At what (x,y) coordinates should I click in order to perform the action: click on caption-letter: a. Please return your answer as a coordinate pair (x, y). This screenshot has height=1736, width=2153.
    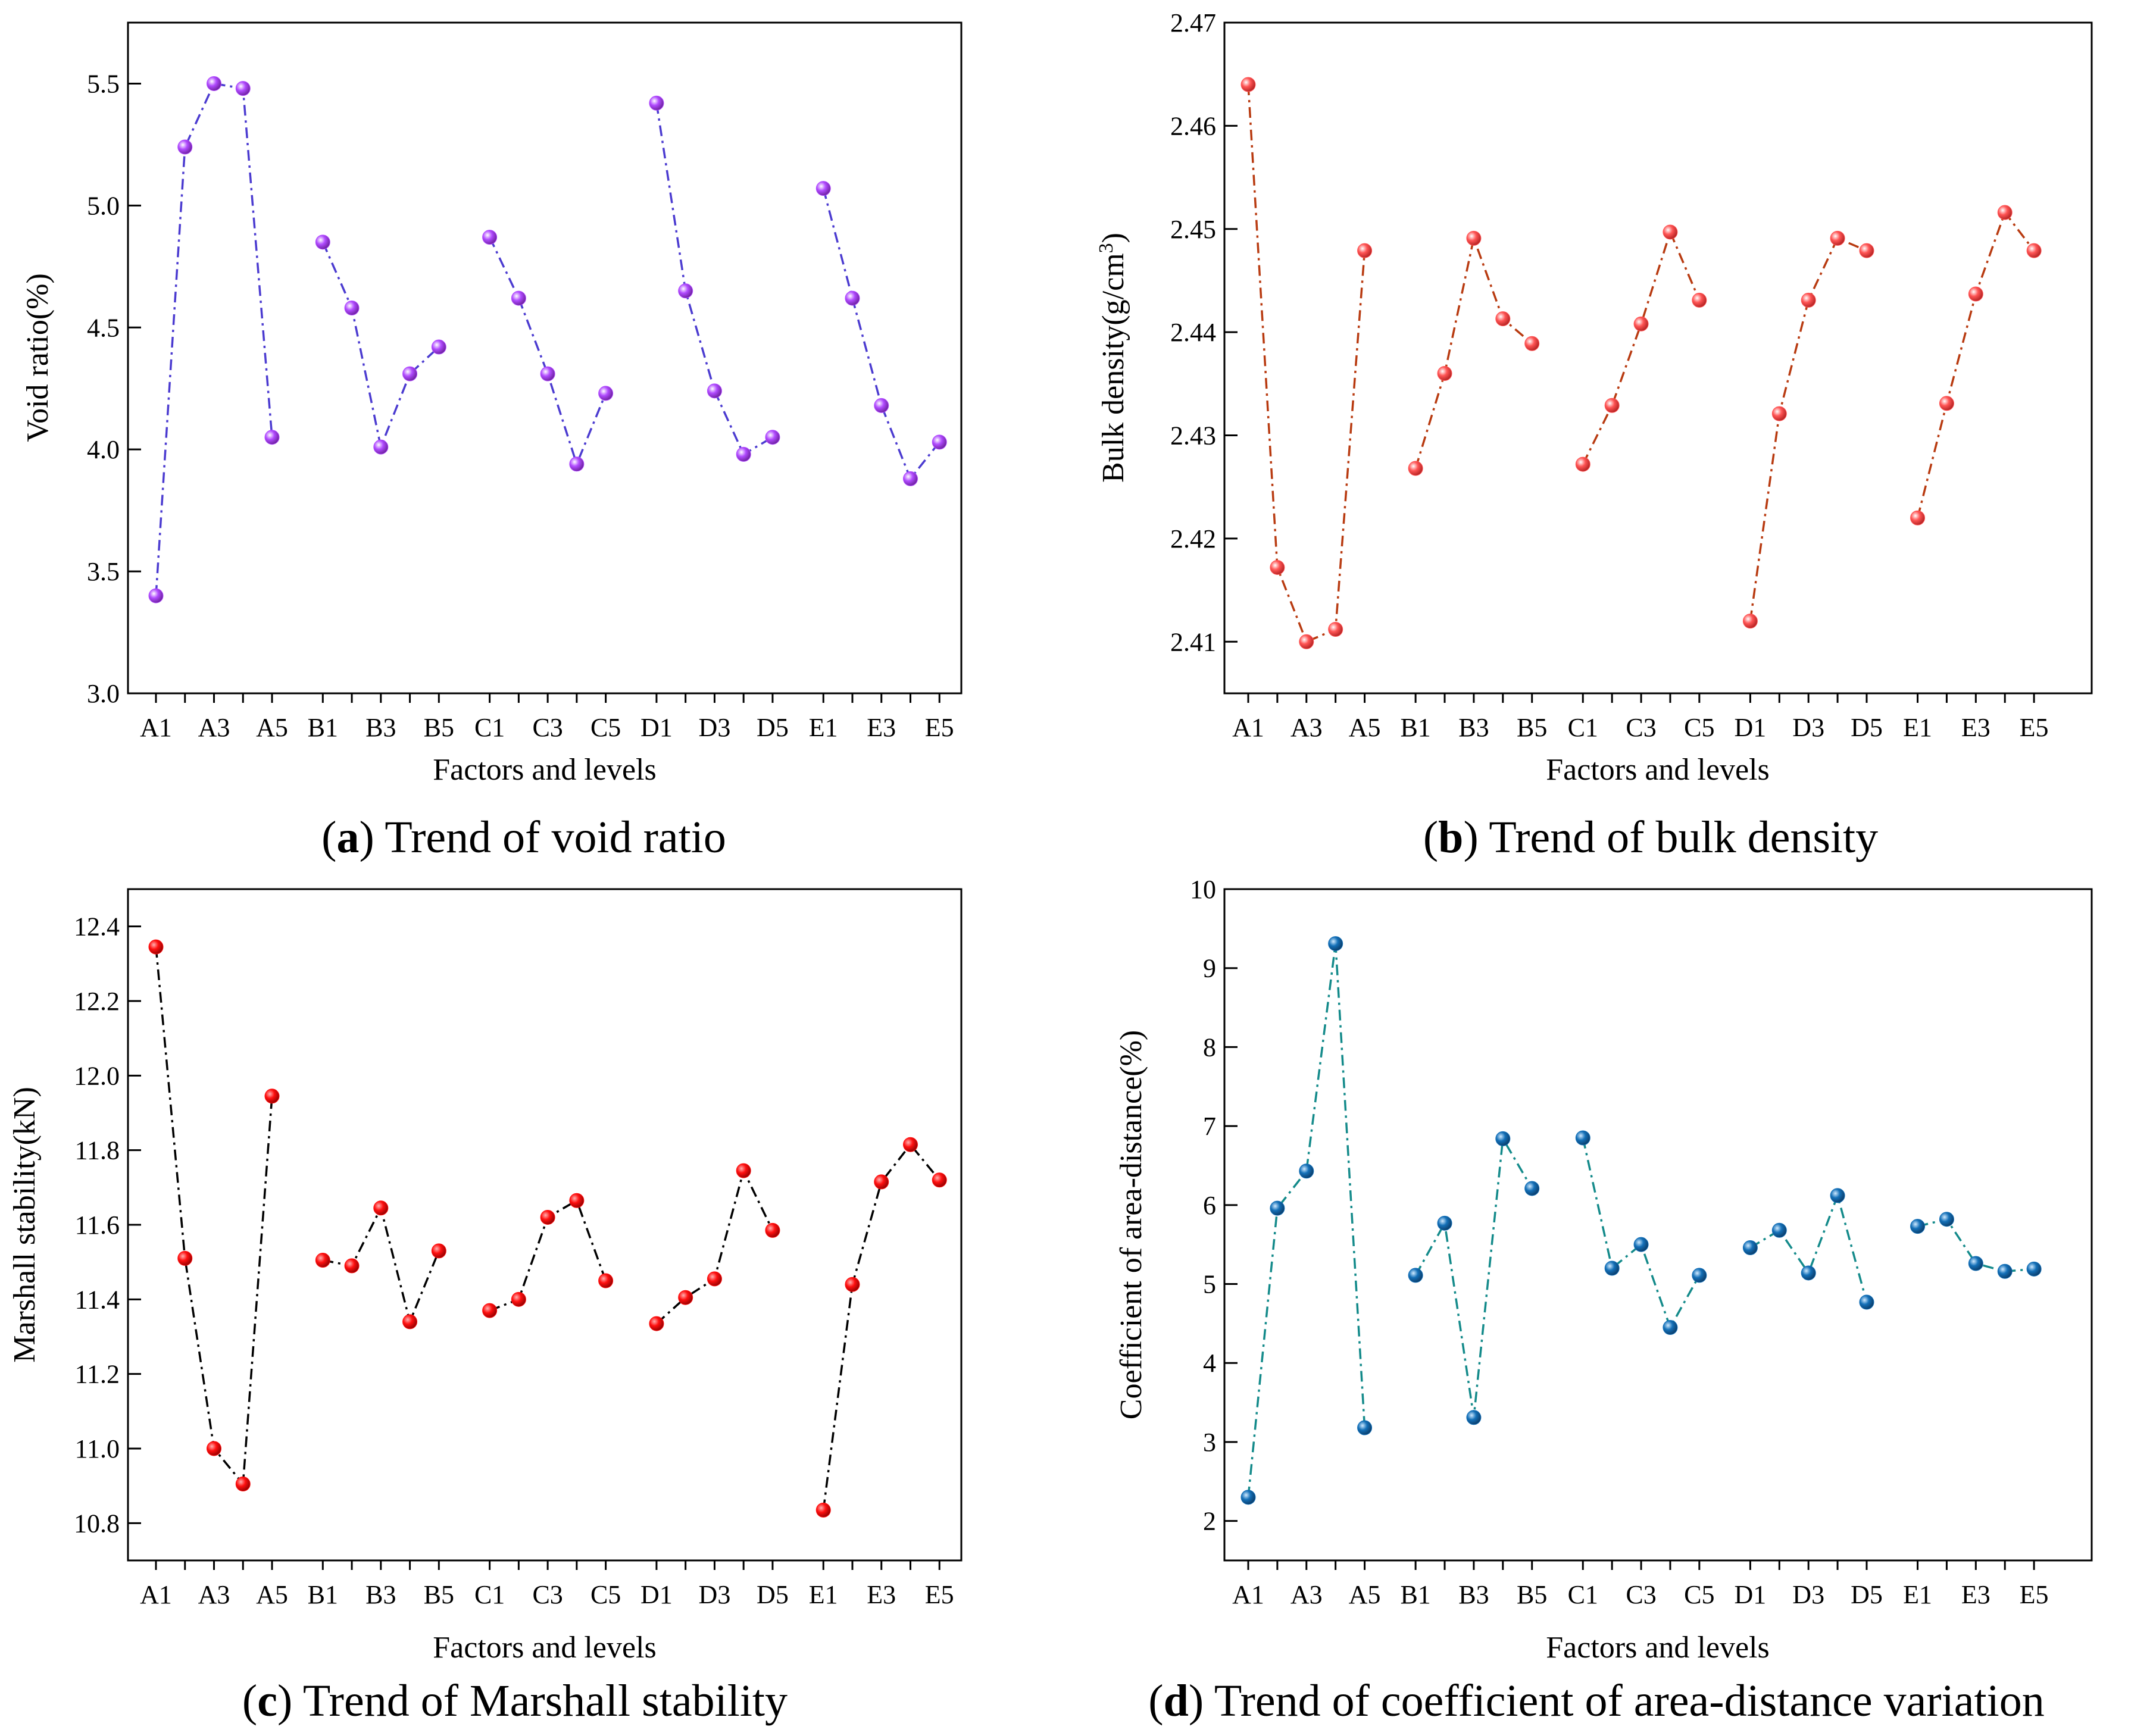
    Looking at the image, I should click on (347, 837).